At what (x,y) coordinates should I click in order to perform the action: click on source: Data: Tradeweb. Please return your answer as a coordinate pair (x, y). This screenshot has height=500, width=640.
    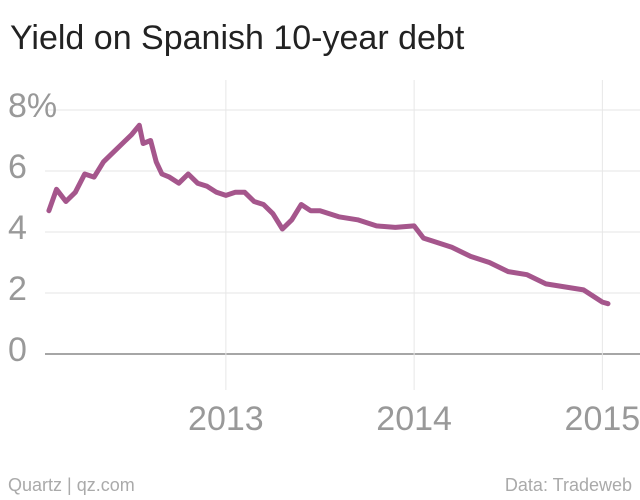
    Looking at the image, I should click on (568, 485).